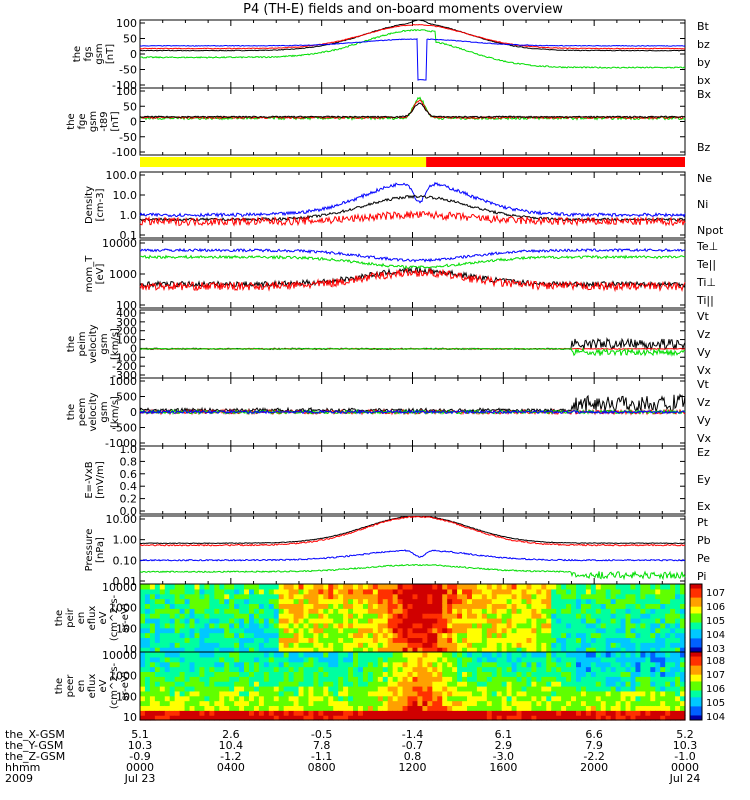  Describe the element at coordinates (103, 617) in the screenshot. I see `peir-eflux-ylabel: eV` at that location.